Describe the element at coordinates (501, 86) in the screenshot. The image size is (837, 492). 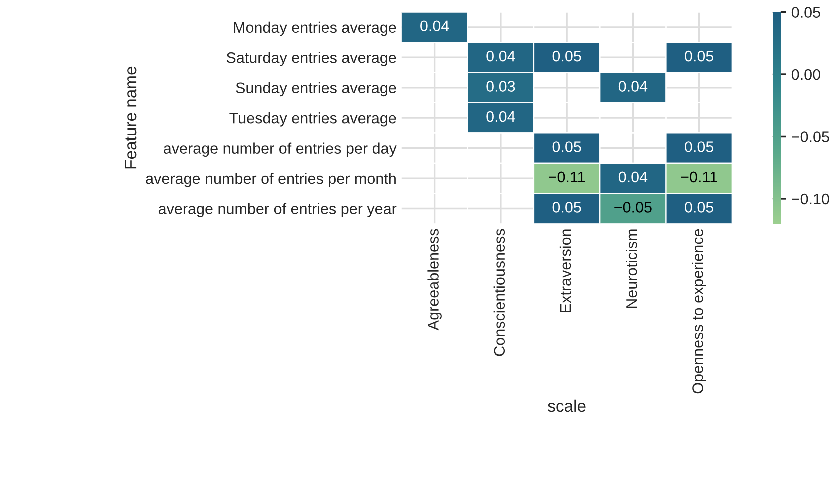
I see `data-label: 0.03` at that location.